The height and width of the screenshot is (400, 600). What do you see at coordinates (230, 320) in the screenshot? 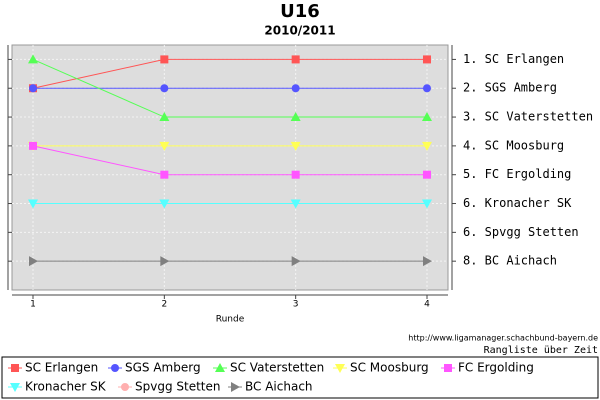
I see `x-axis-label: Runde` at bounding box center [230, 320].